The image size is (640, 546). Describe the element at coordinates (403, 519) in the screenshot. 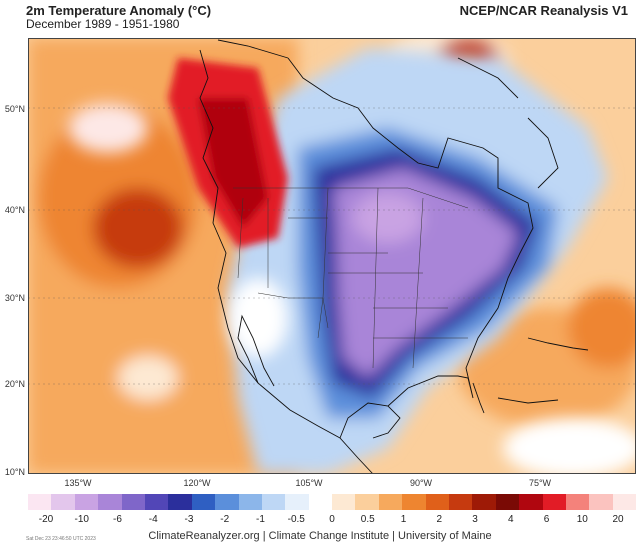

I see `colorbar-label: 1` at that location.